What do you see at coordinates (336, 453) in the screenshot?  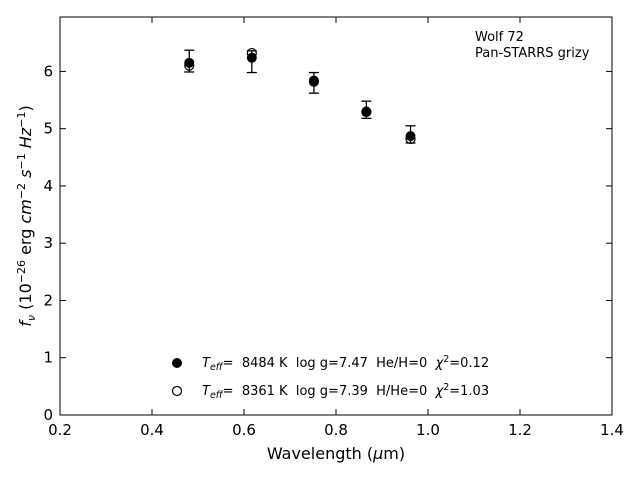 I see `x-axis-title: Wavelength (μm)` at bounding box center [336, 453].